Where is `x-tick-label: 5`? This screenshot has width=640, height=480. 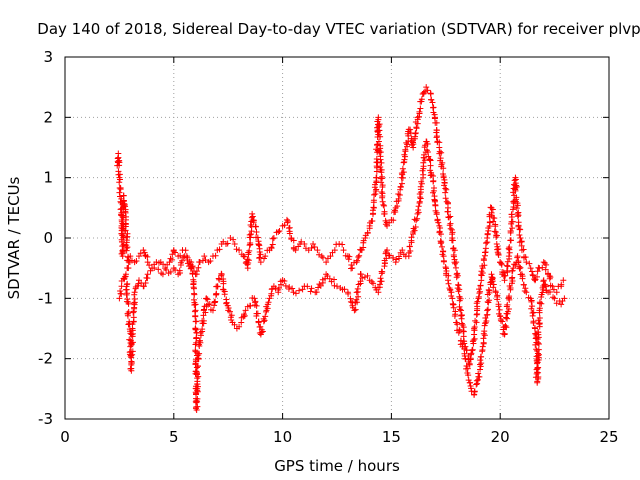
x-tick-label: 5 is located at coordinates (174, 437).